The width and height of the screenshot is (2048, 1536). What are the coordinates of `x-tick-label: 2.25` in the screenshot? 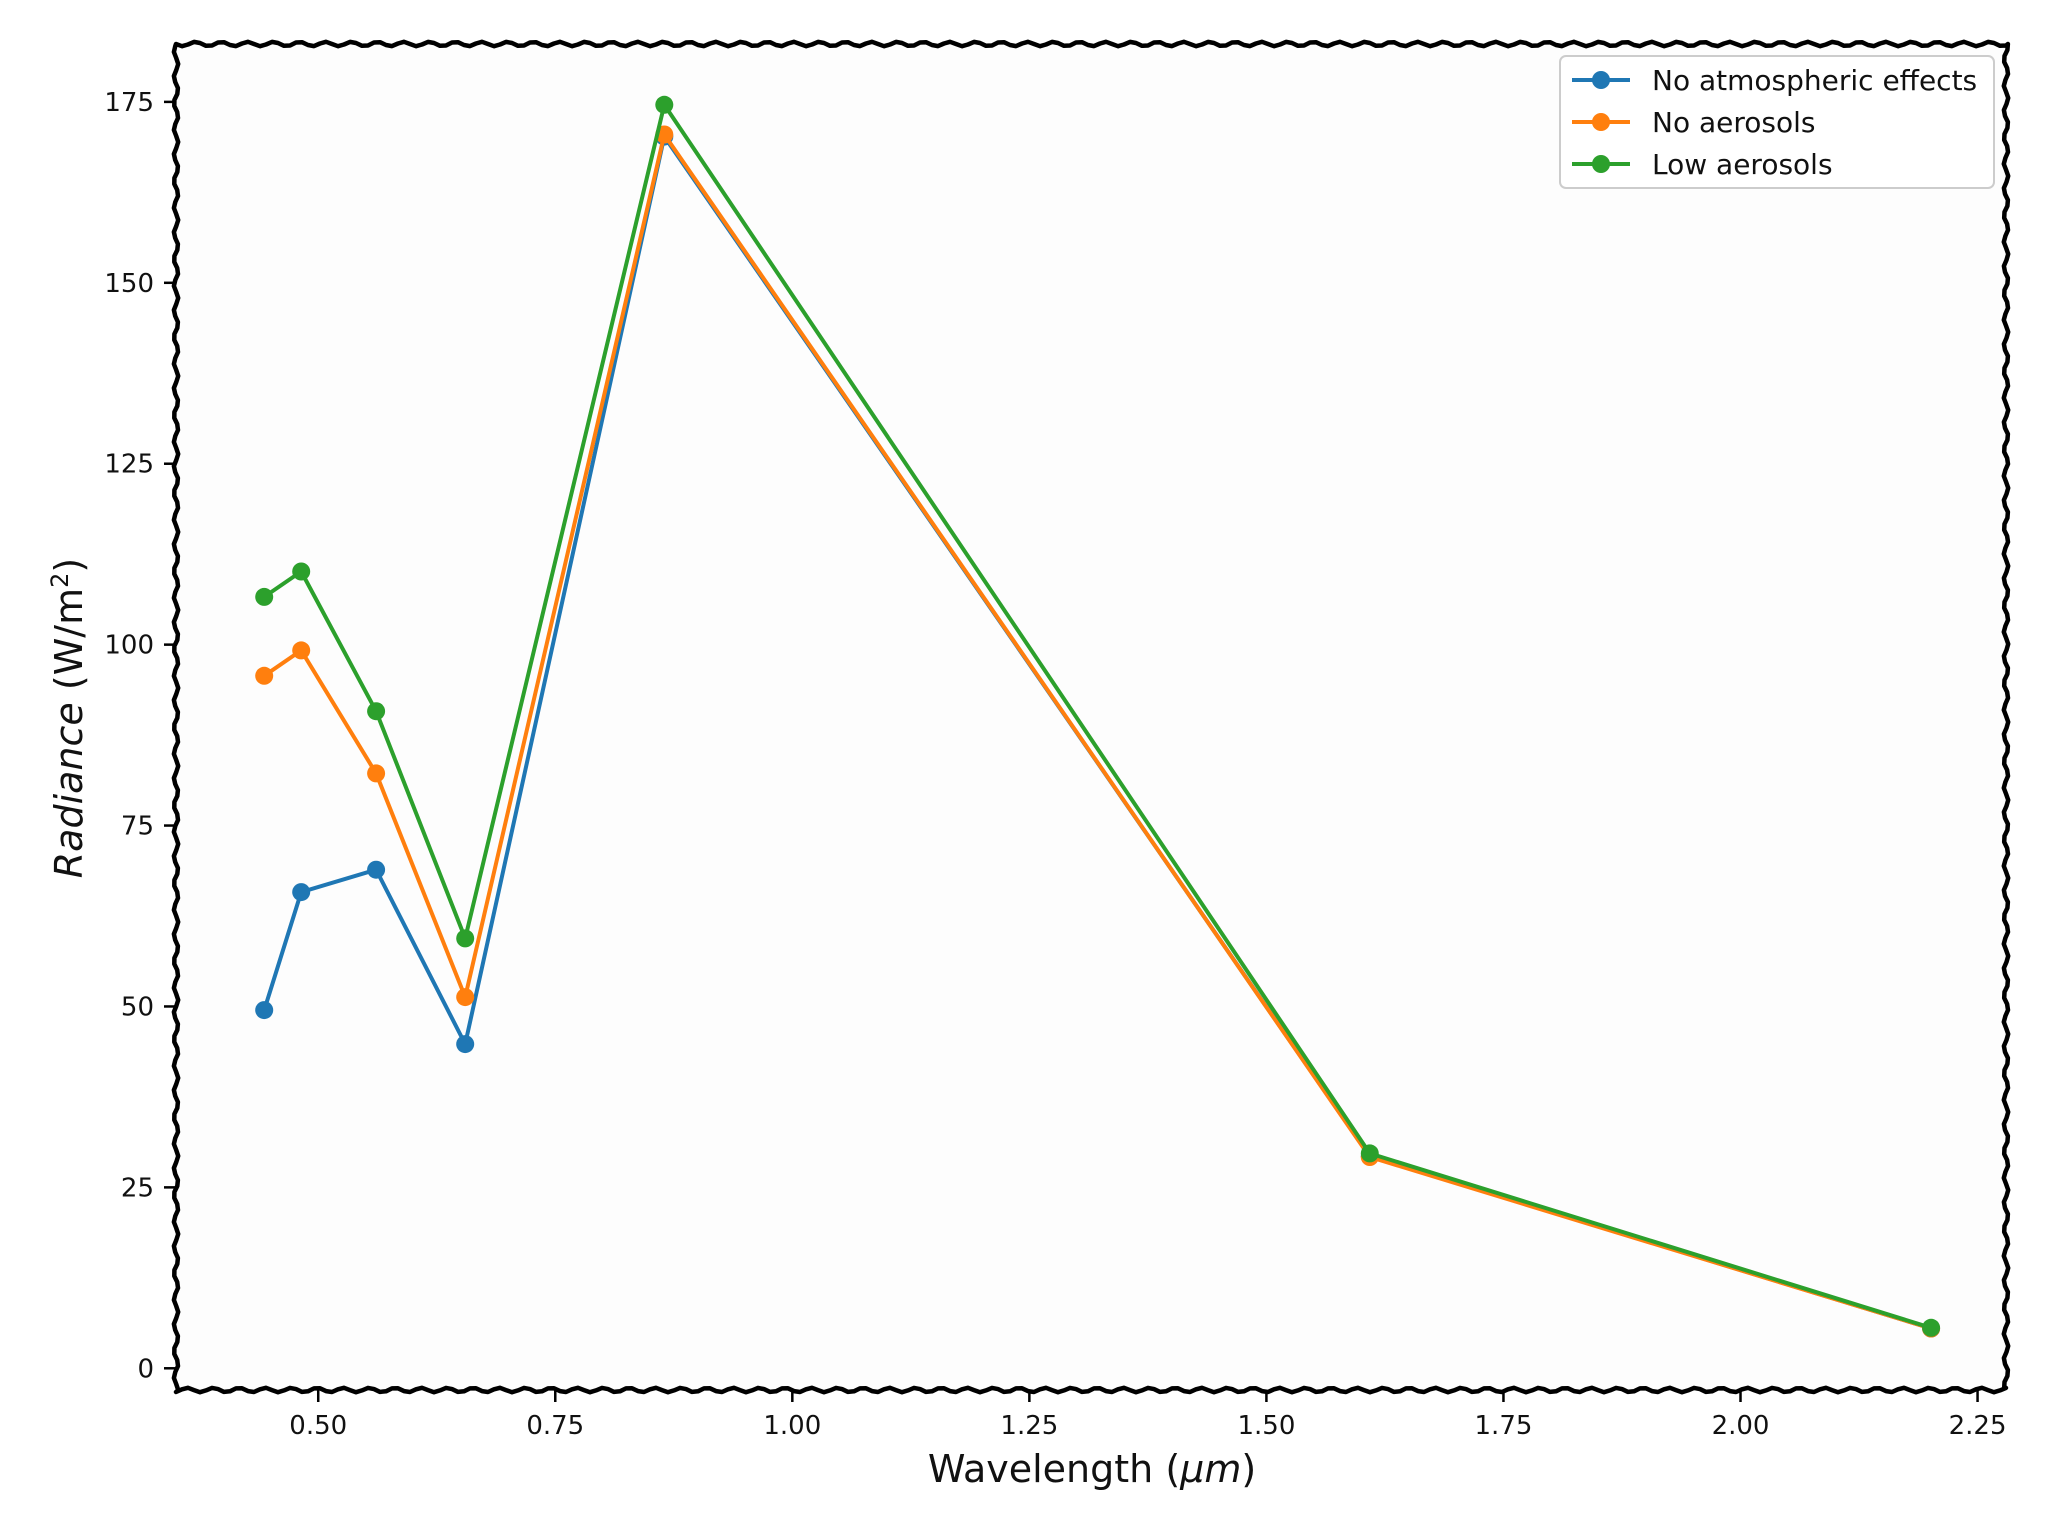 It's located at (1978, 1426).